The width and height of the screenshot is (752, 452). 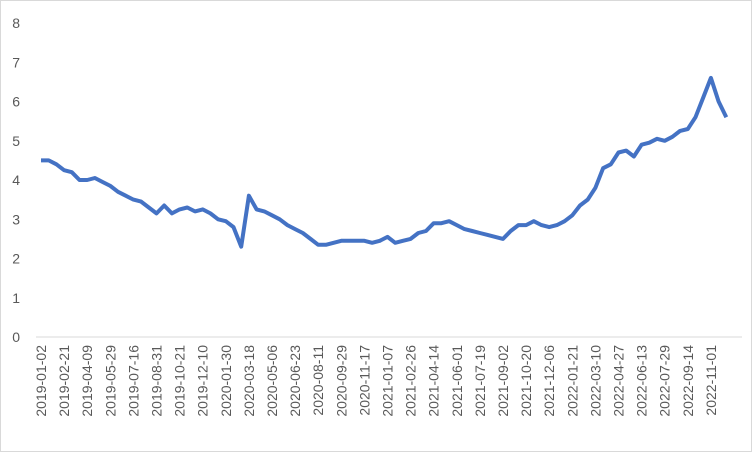 I want to click on y-tick-label: 4, so click(x=16, y=180).